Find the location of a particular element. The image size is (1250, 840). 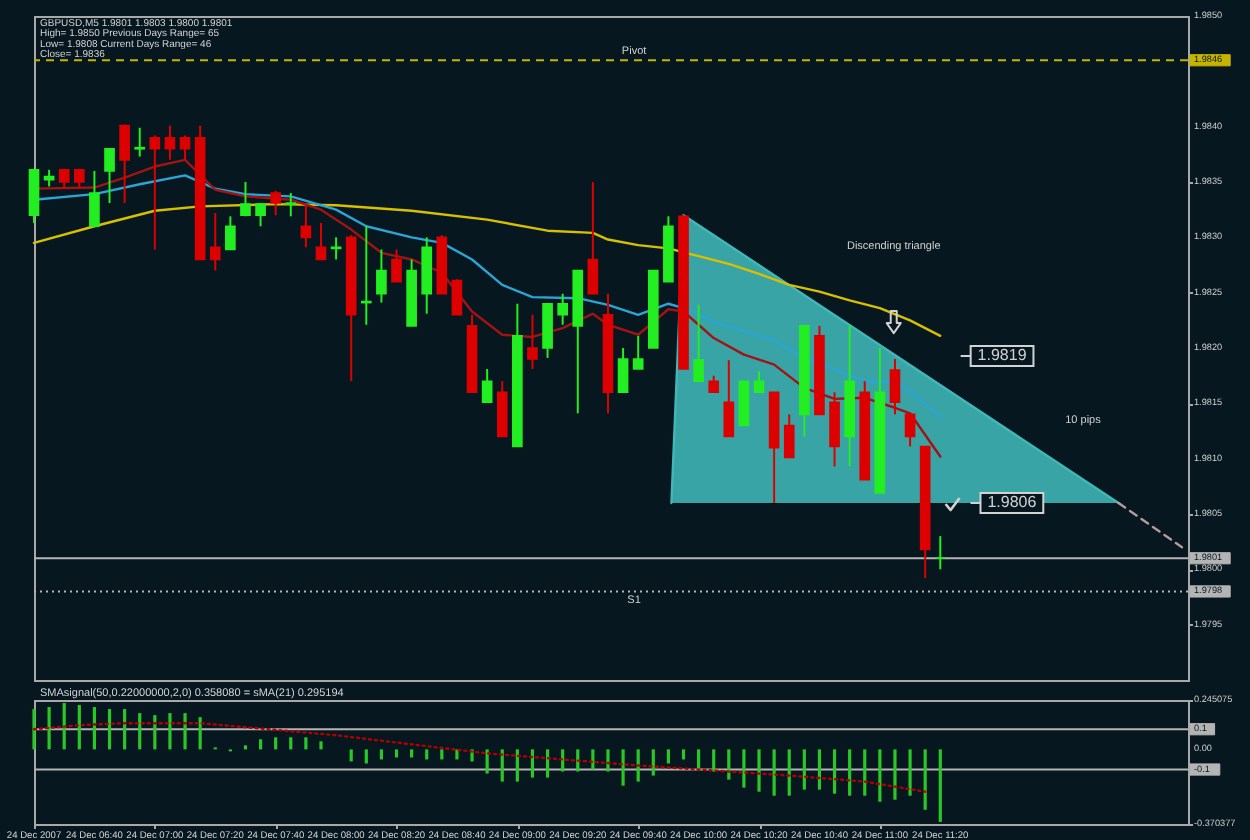

annotation: 1.9806 is located at coordinates (1012, 501).